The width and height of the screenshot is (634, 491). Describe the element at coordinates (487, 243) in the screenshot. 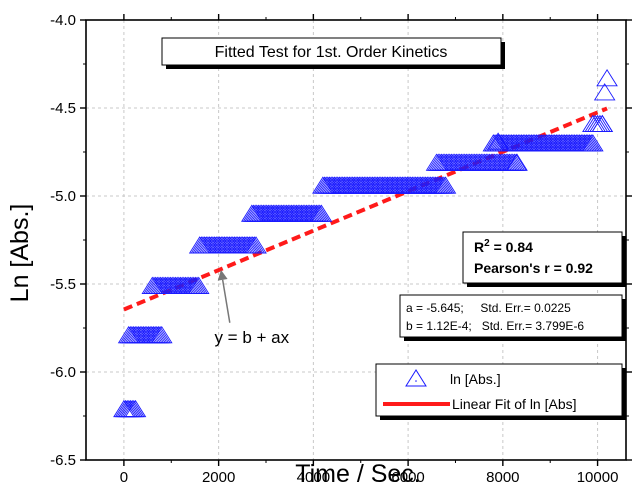

I see `r-squared-superscript: 2` at that location.